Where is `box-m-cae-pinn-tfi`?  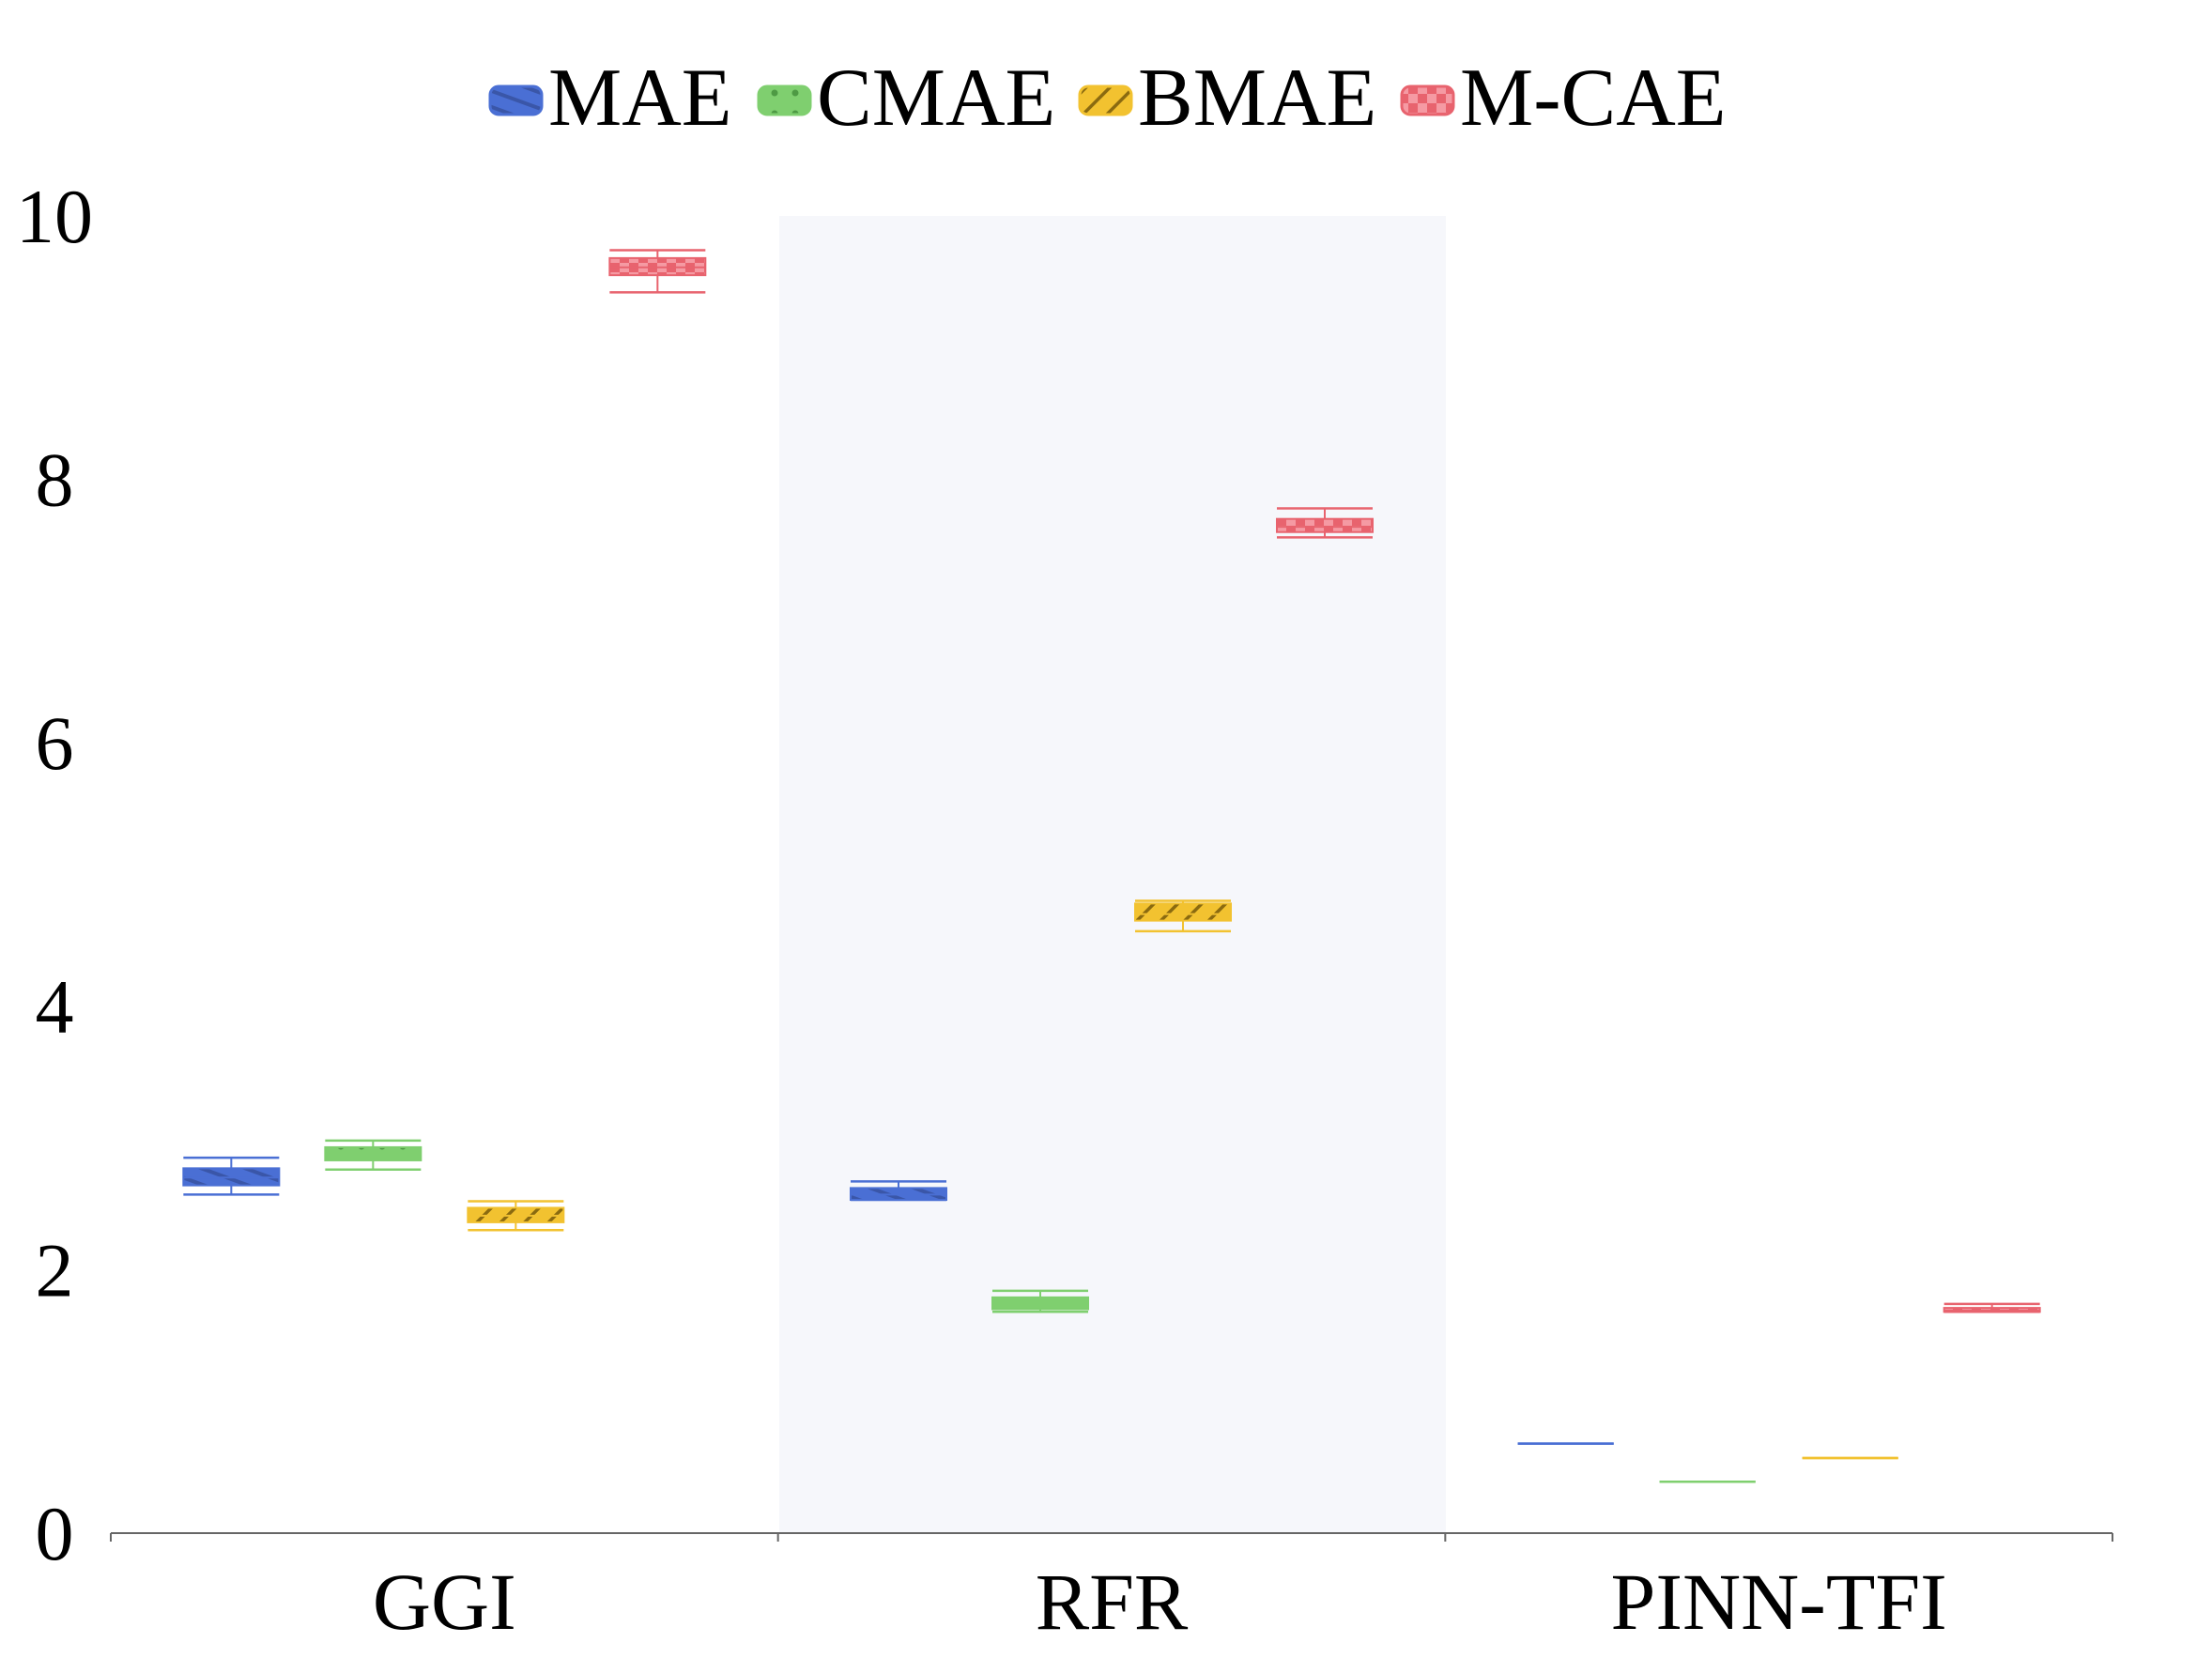
box-m-cae-pinn-tfi is located at coordinates (1992, 1307).